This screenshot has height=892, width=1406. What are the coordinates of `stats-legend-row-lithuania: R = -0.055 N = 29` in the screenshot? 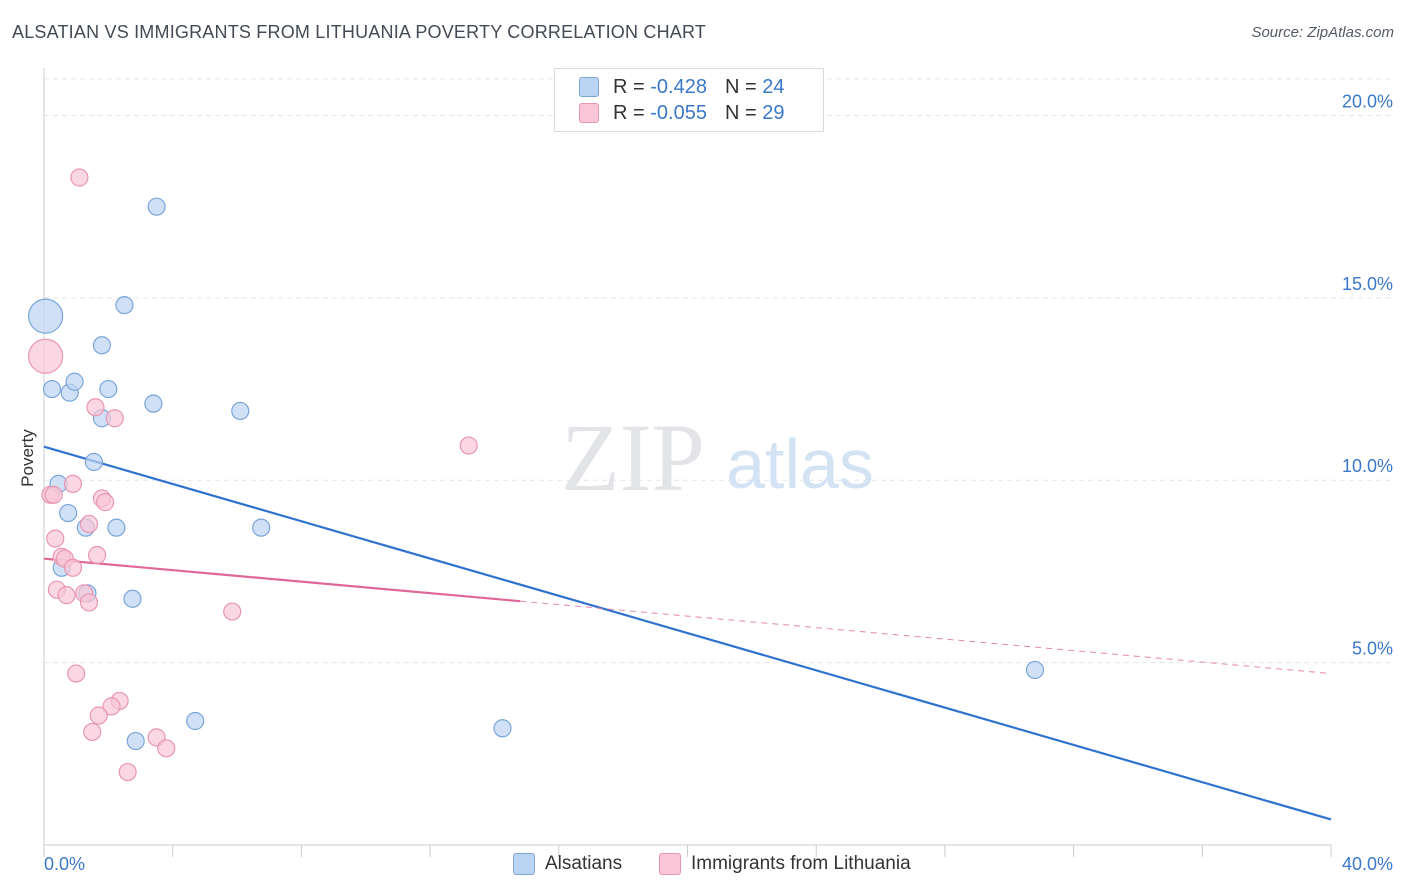 It's located at (681, 113).